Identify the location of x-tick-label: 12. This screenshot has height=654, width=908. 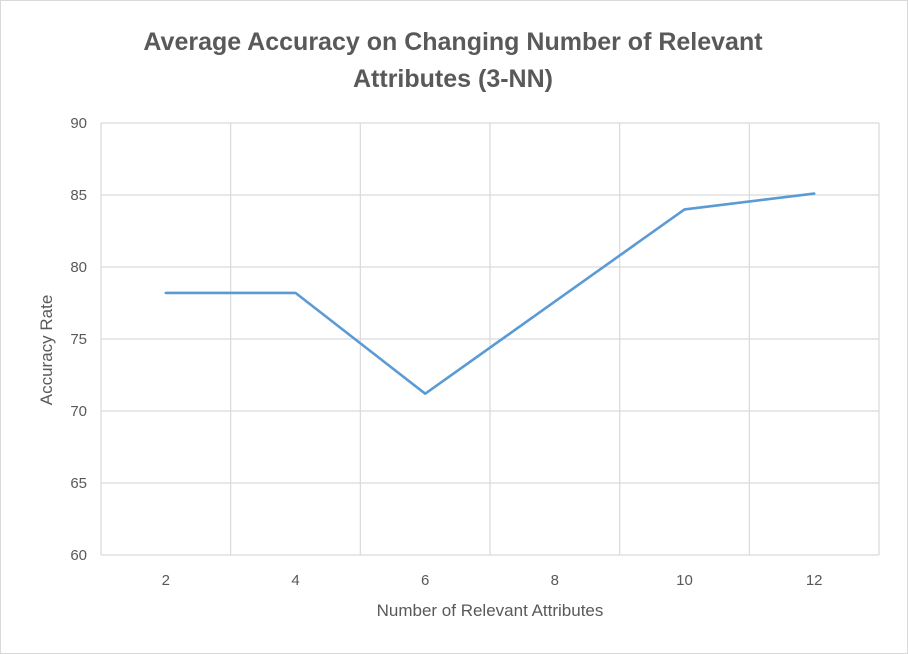
(814, 580).